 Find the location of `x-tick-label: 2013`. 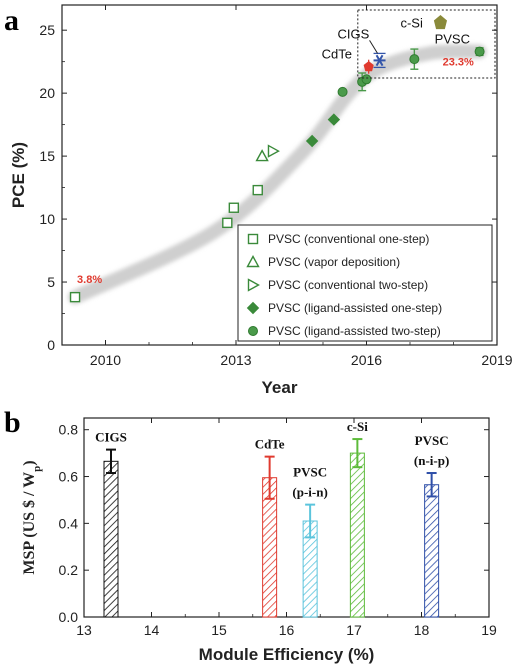

x-tick-label: 2013 is located at coordinates (235, 360).